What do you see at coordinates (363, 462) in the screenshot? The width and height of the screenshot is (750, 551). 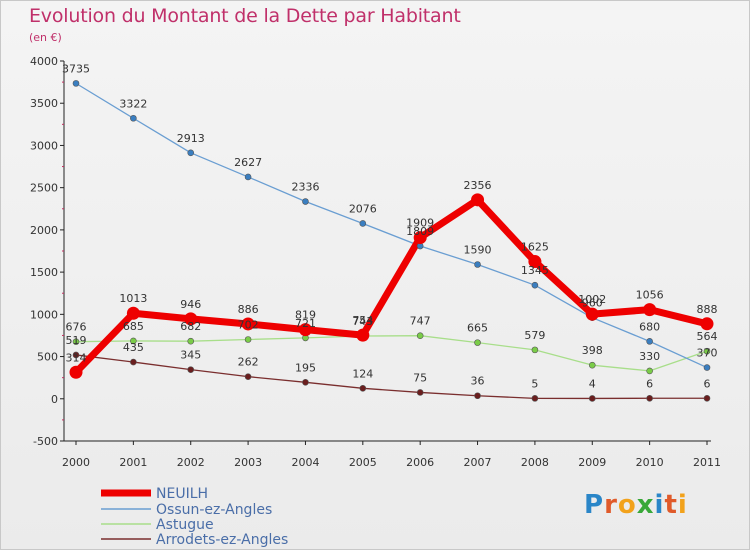 I see `x-tick-label: 2005` at bounding box center [363, 462].